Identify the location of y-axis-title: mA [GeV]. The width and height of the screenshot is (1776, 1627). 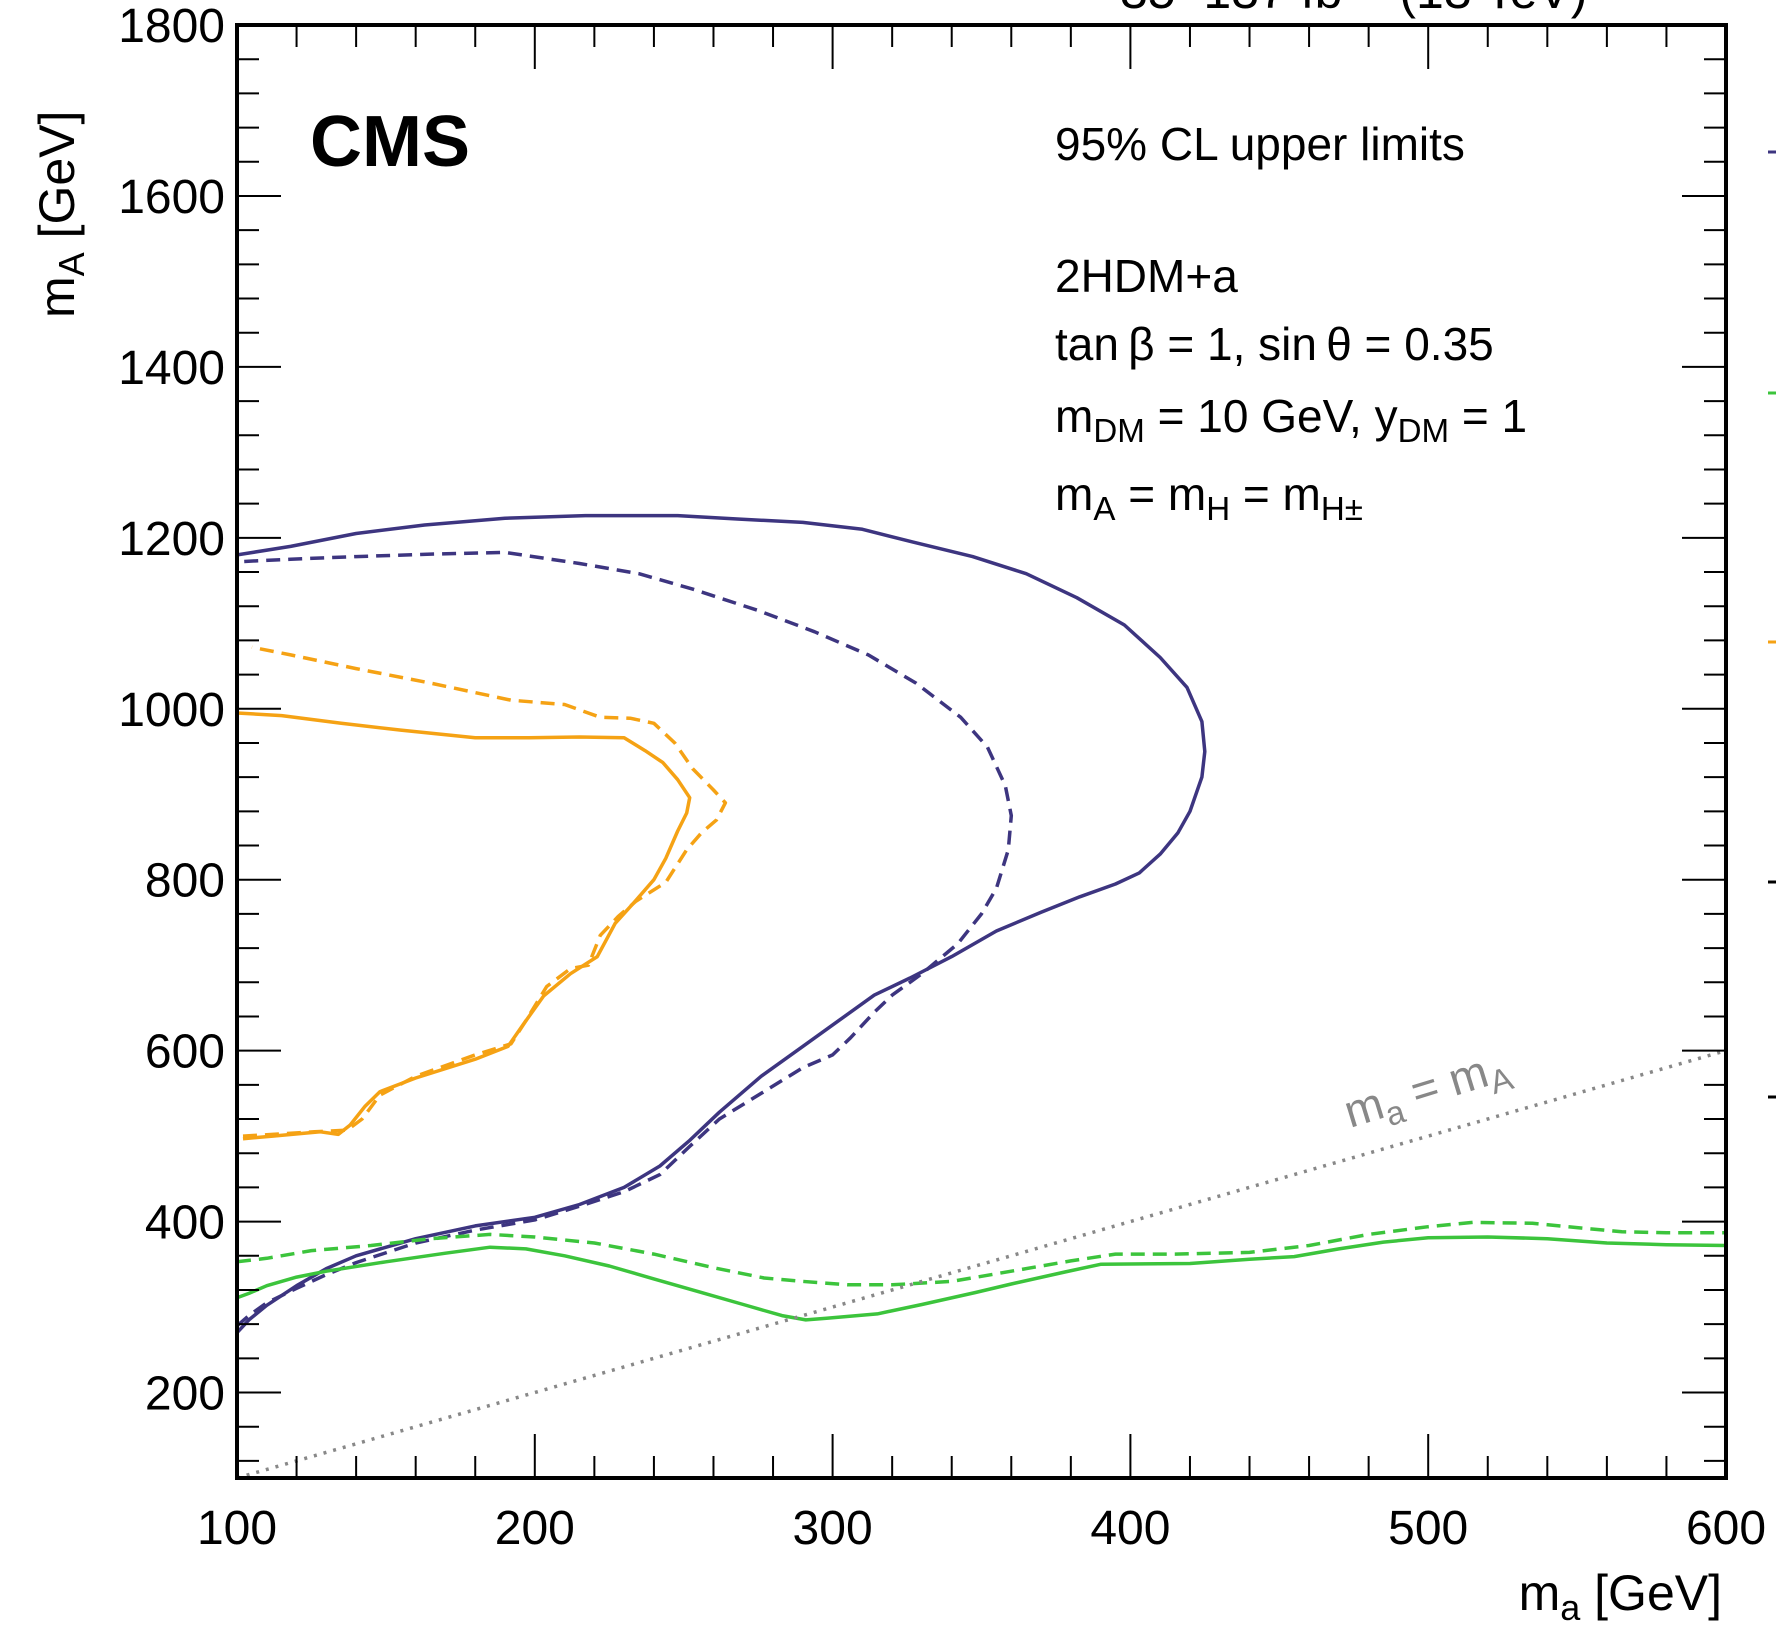
(60, 214).